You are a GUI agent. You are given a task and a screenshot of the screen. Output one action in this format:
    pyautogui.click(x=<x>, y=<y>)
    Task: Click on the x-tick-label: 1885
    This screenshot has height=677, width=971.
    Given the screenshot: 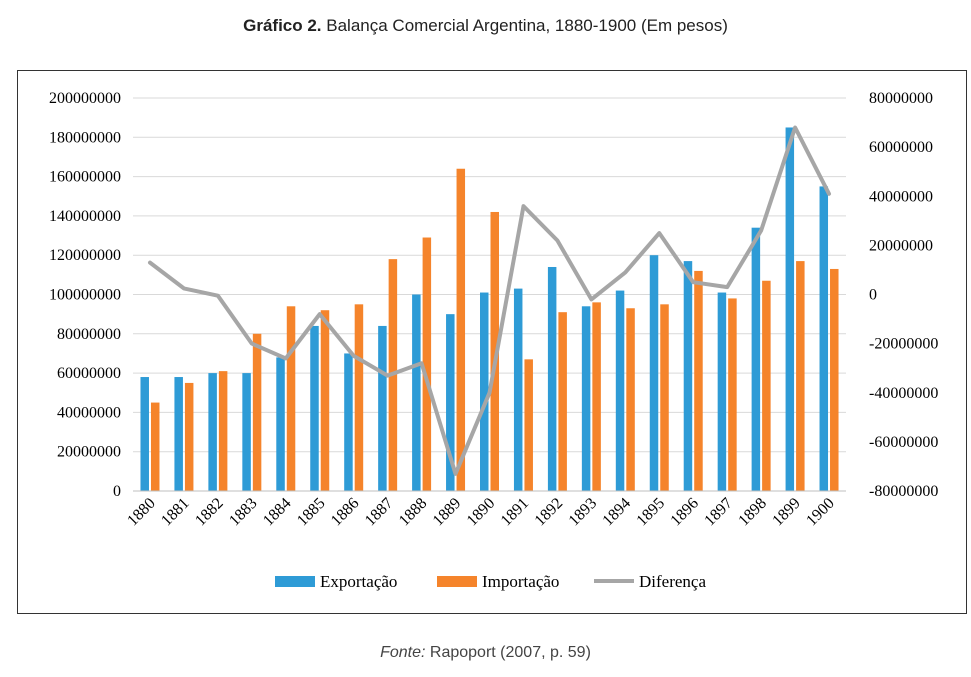 What is the action you would take?
    pyautogui.click(x=311, y=512)
    